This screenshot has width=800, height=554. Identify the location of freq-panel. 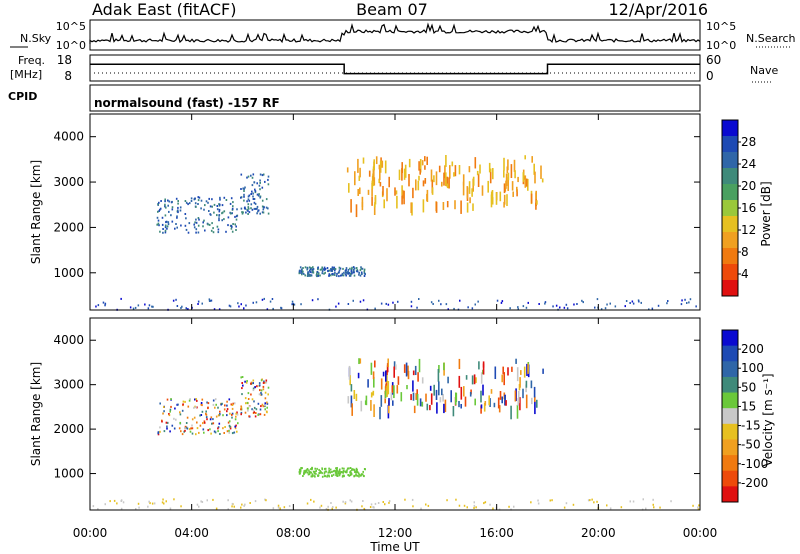
(395, 68).